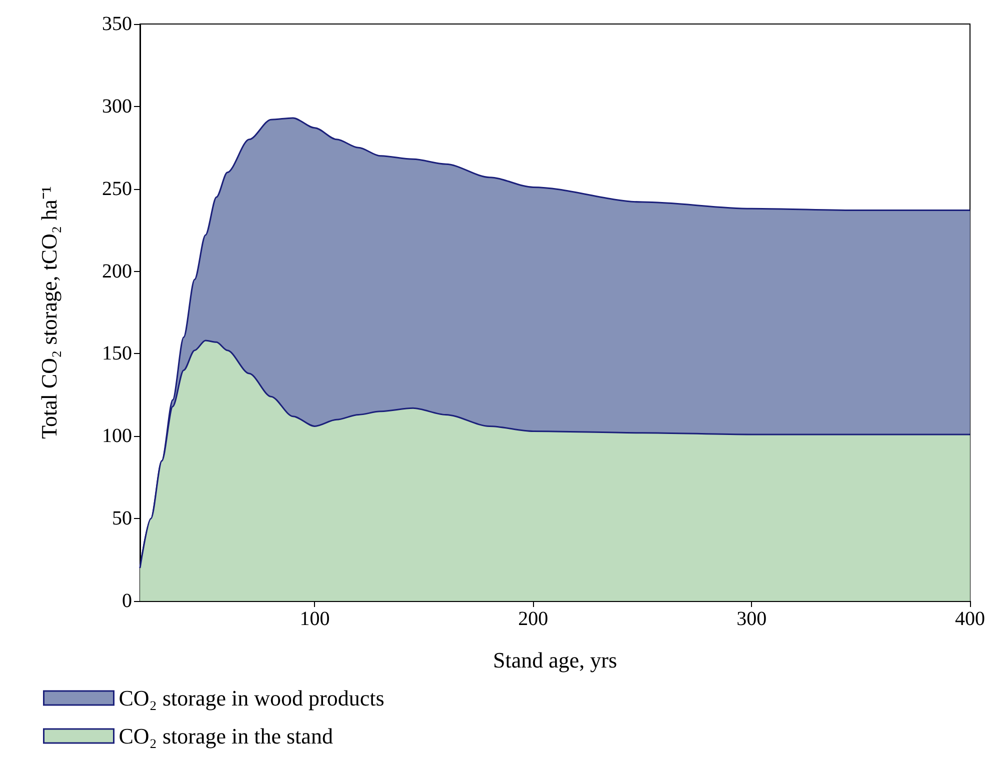 This screenshot has width=1000, height=770. What do you see at coordinates (49, 312) in the screenshot?
I see `y-axis-title: Total CO₂ storage, tCO₂ ha⁻¹` at bounding box center [49, 312].